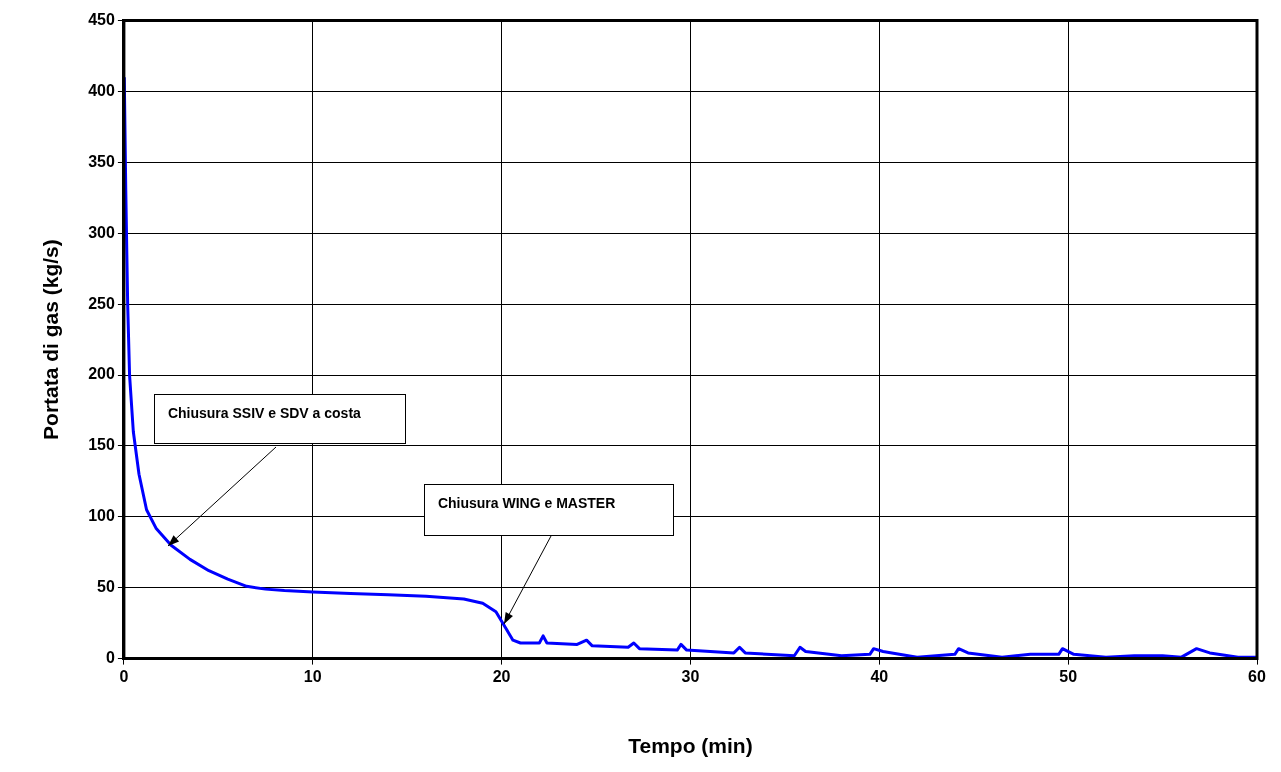 This screenshot has height=772, width=1281. I want to click on y-tick-label: 100, so click(101, 516).